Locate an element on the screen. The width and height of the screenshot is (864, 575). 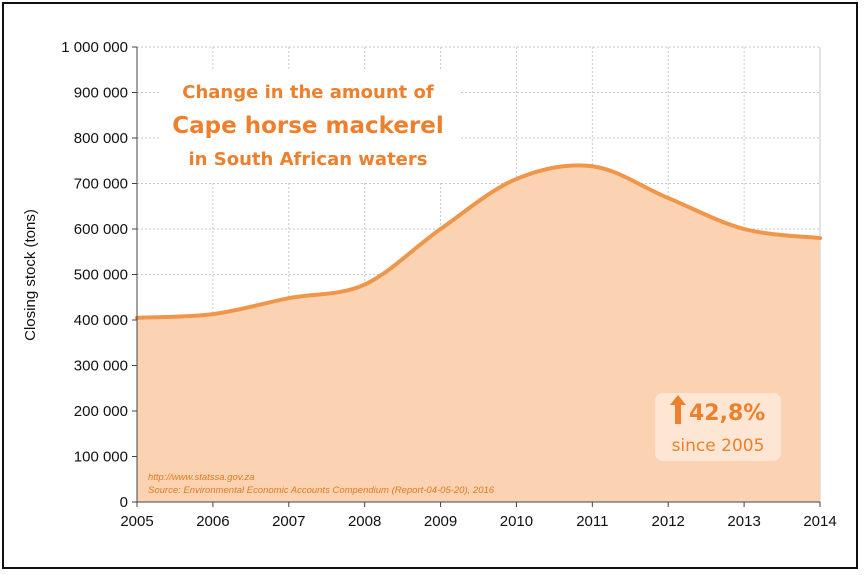
title-line-2: Cape horse mackerel is located at coordinates (308, 126).